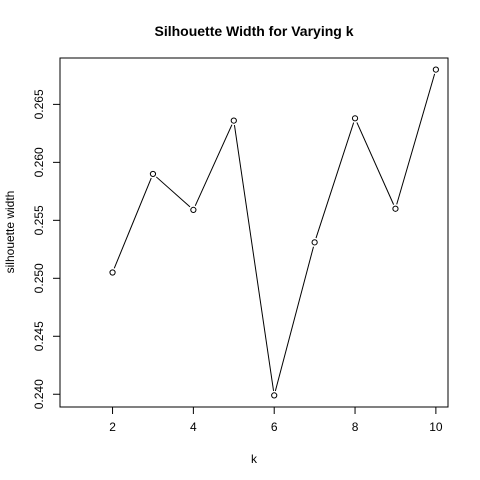 The width and height of the screenshot is (480, 480). What do you see at coordinates (274, 427) in the screenshot?
I see `x-tick-label: 6` at bounding box center [274, 427].